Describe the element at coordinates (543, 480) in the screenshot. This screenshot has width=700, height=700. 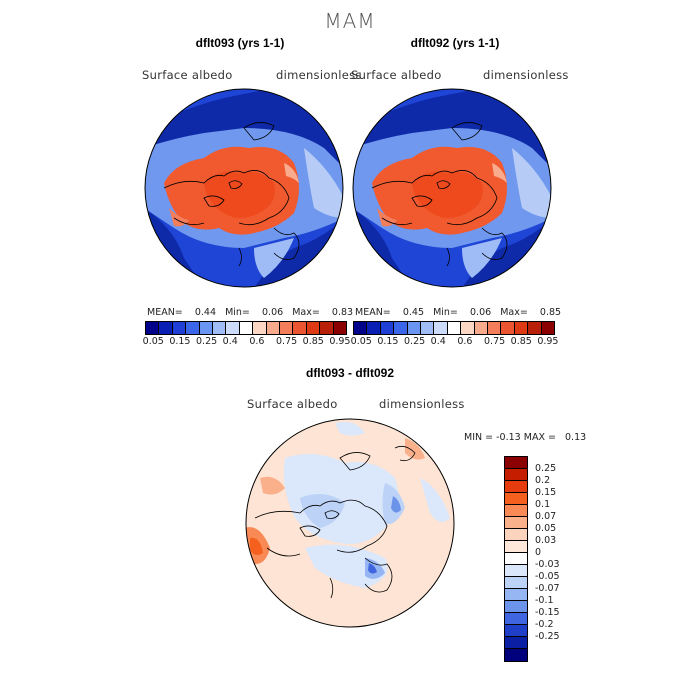
I see `diff-colorbar-label: 0.2` at that location.